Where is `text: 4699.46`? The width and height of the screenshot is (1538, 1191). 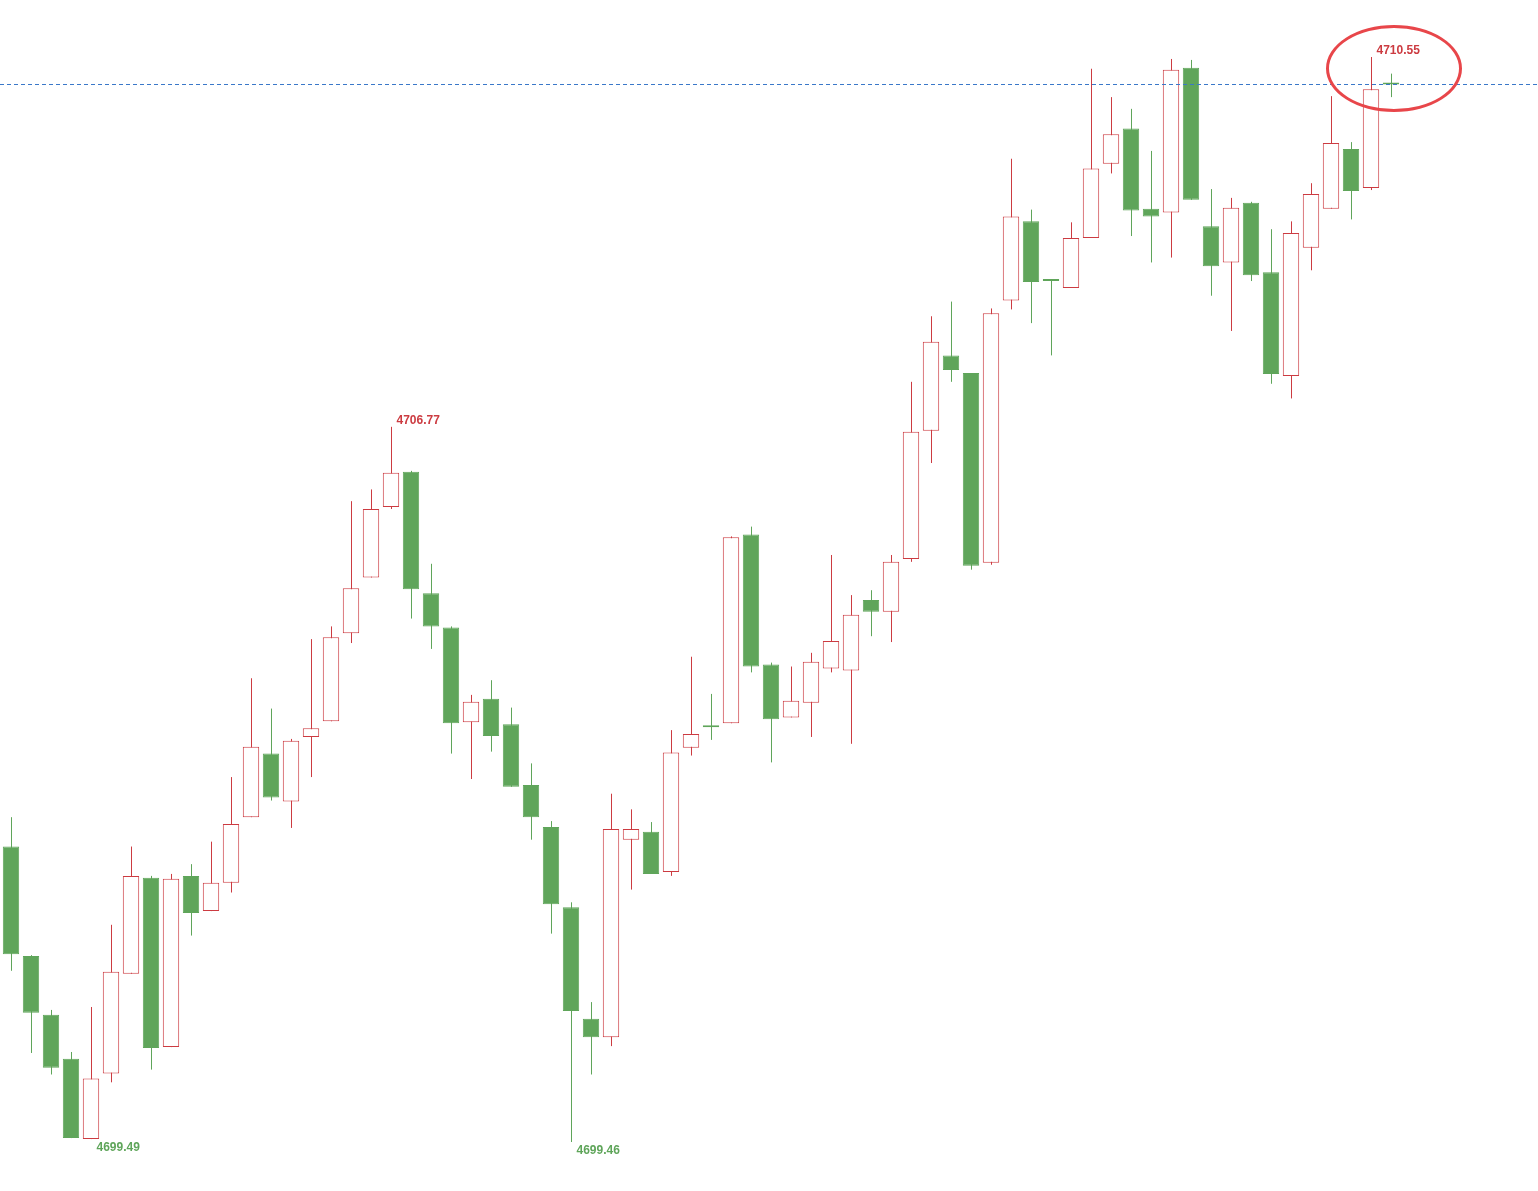
text: 4699.46 is located at coordinates (598, 1149).